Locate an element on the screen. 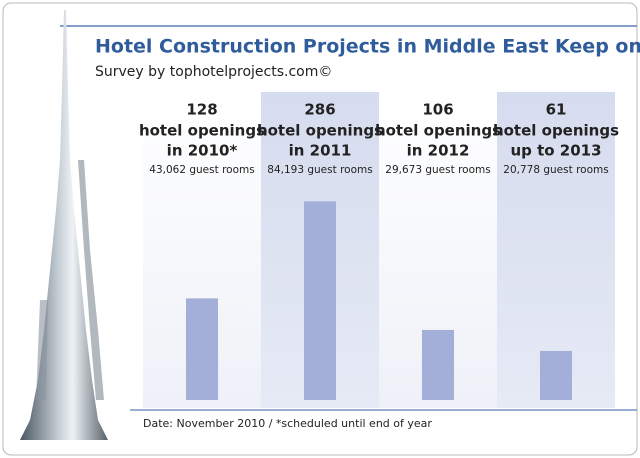 This screenshot has height=458, width=640. value-label: 84,193 guest rooms is located at coordinates (319, 170).